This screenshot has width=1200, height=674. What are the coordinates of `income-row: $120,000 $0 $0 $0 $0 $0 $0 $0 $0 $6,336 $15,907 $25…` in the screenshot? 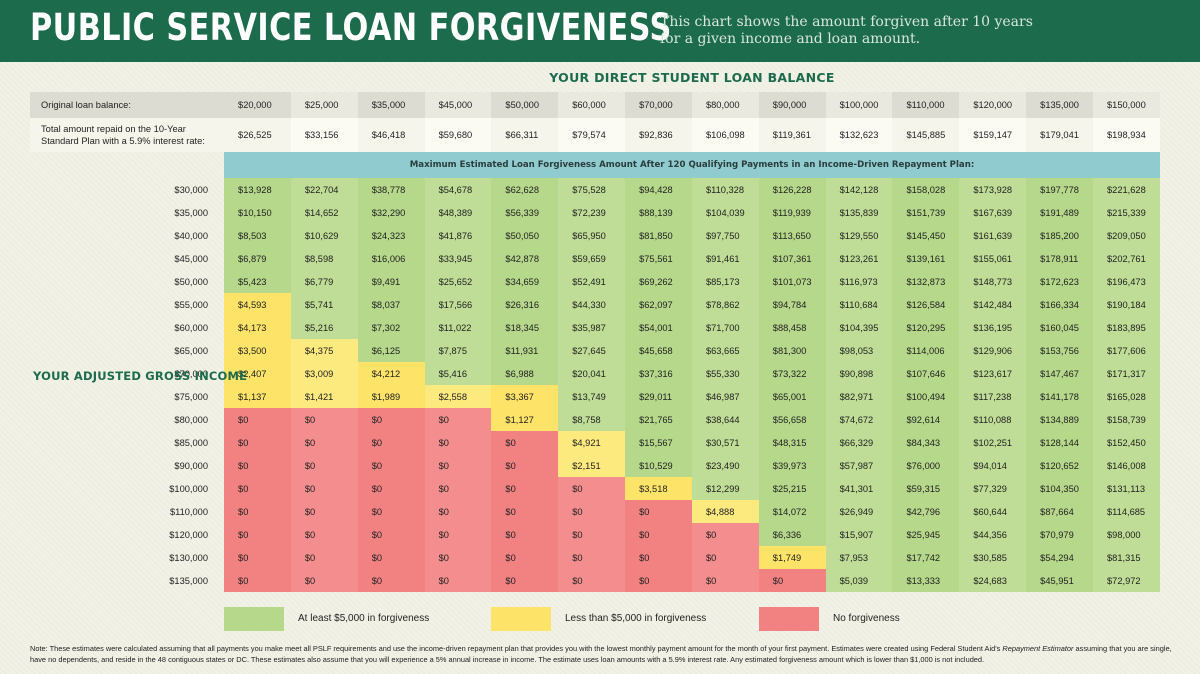 It's located at (595, 534).